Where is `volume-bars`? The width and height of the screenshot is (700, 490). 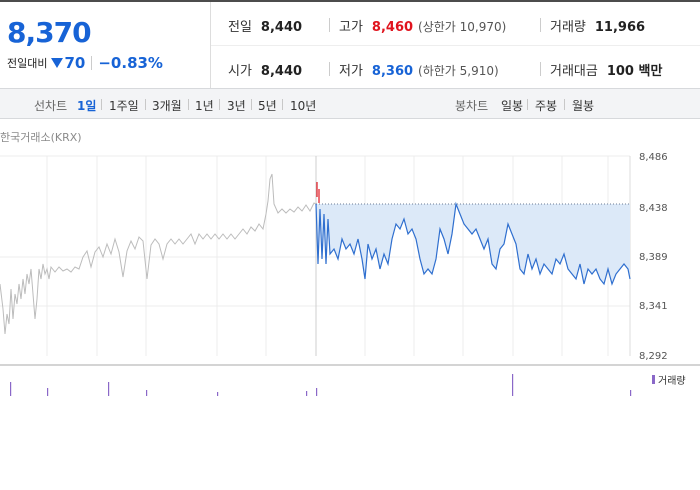 volume-bars is located at coordinates (321, 385).